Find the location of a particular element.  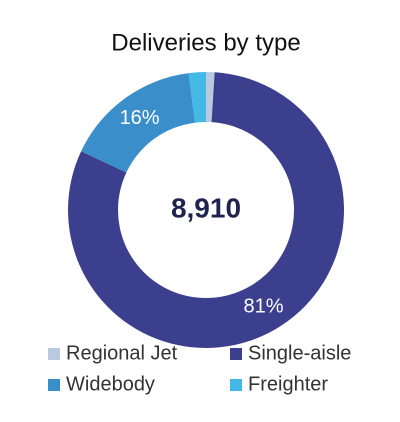

chart-title: Deliveries by type is located at coordinates (205, 42).